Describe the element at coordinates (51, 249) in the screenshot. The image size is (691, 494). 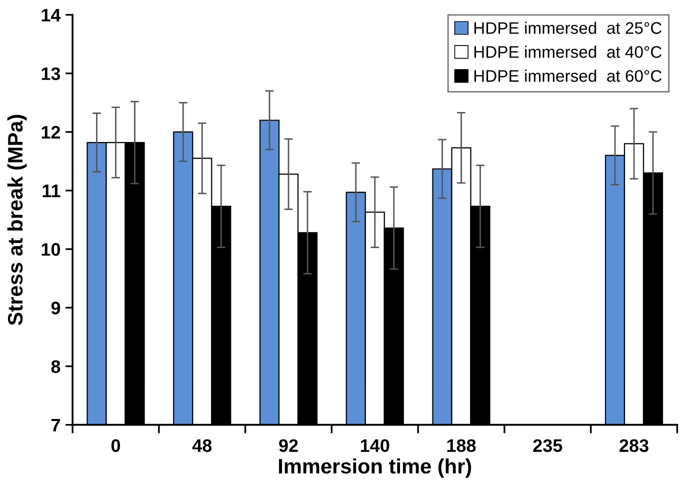
I see `y-tick-label: 10` at that location.